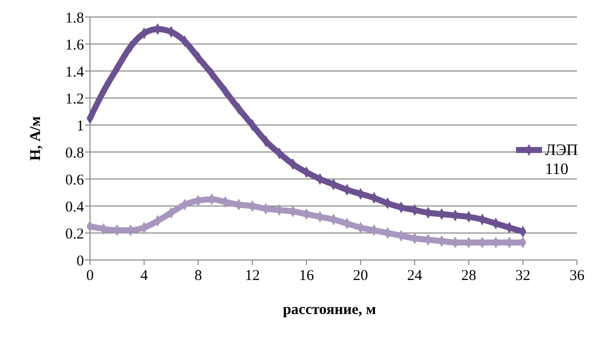  What do you see at coordinates (144, 276) in the screenshot?
I see `x-tick-label: 4` at bounding box center [144, 276].